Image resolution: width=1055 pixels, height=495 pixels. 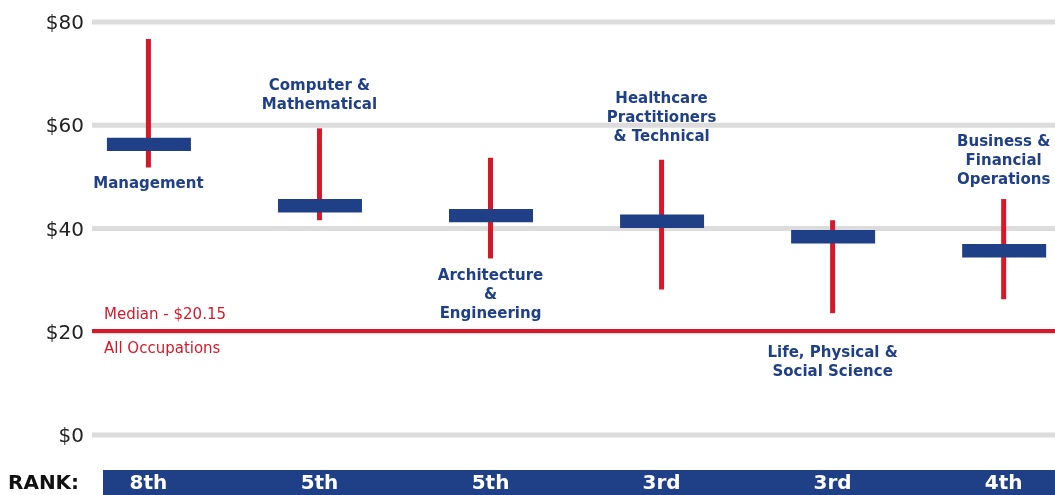 I want to click on ref-line-label: Median - $20.15, so click(x=165, y=313).